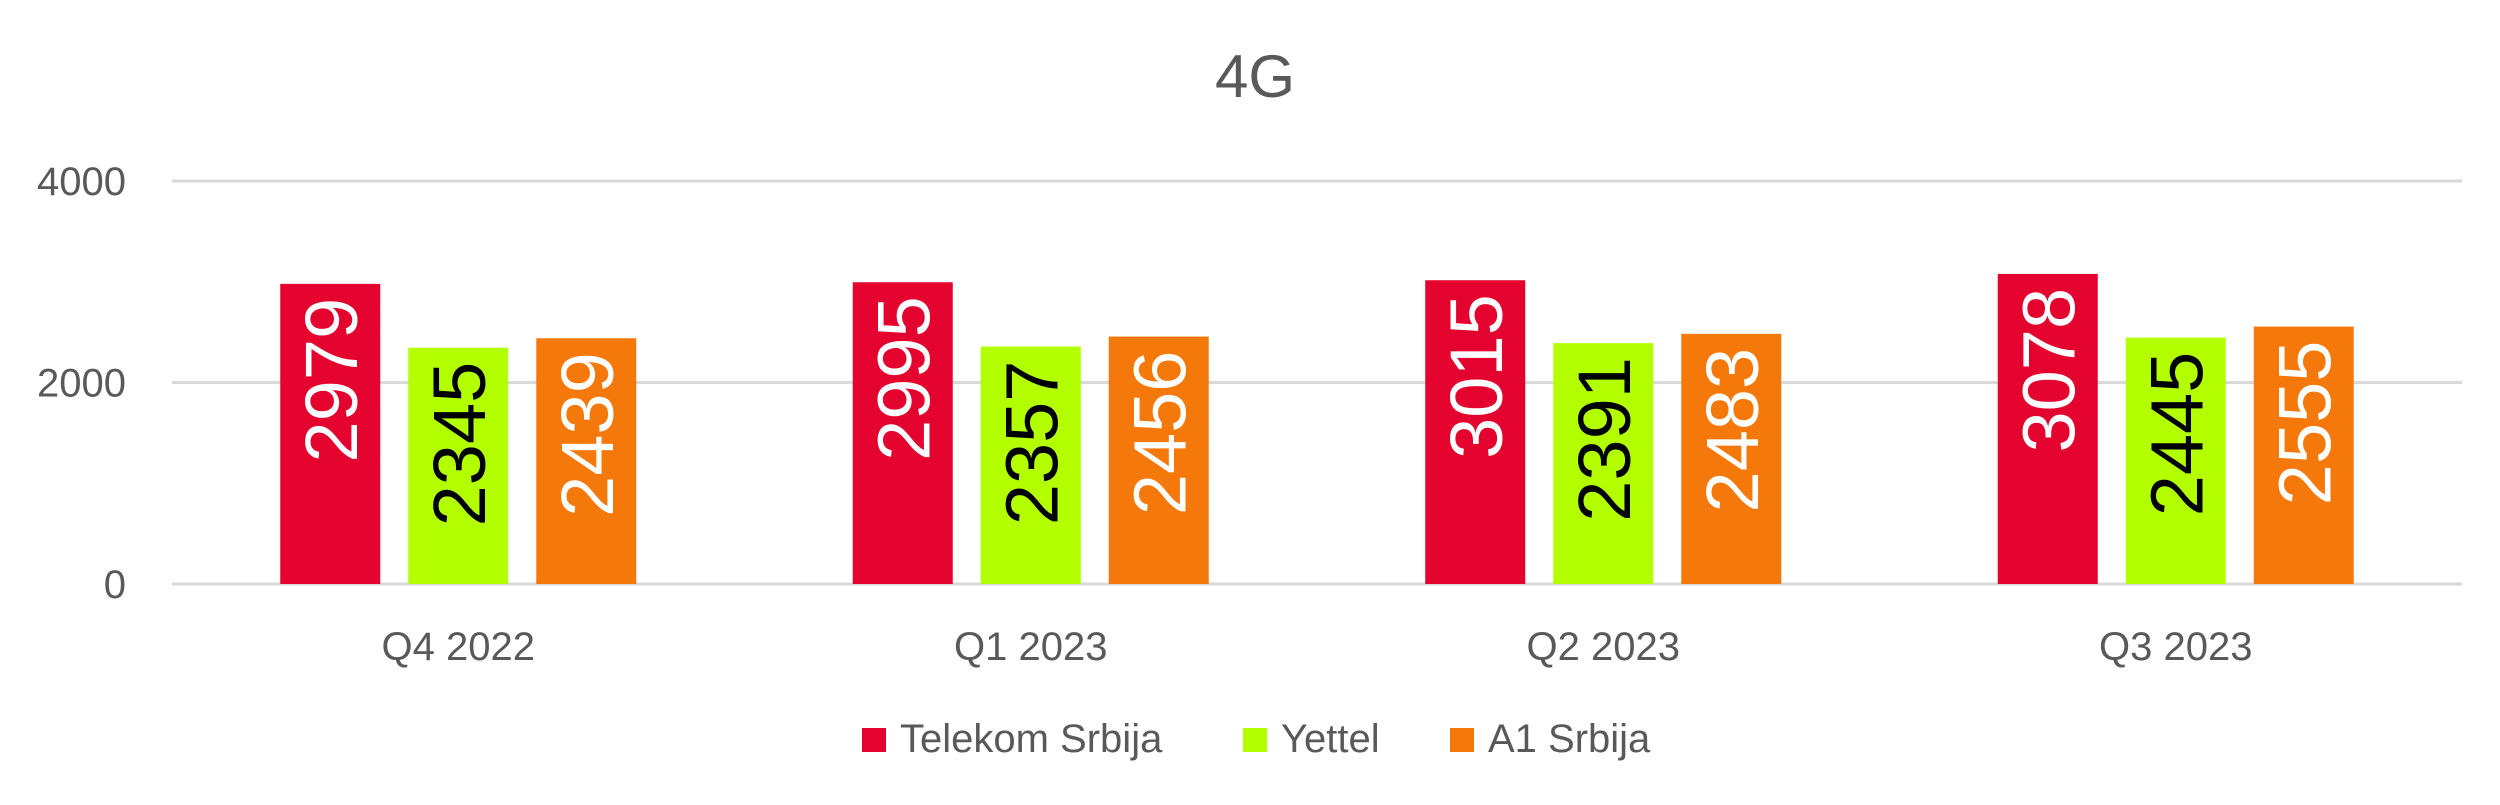  Describe the element at coordinates (1604, 439) in the screenshot. I see `bar-value-label: 2391` at that location.